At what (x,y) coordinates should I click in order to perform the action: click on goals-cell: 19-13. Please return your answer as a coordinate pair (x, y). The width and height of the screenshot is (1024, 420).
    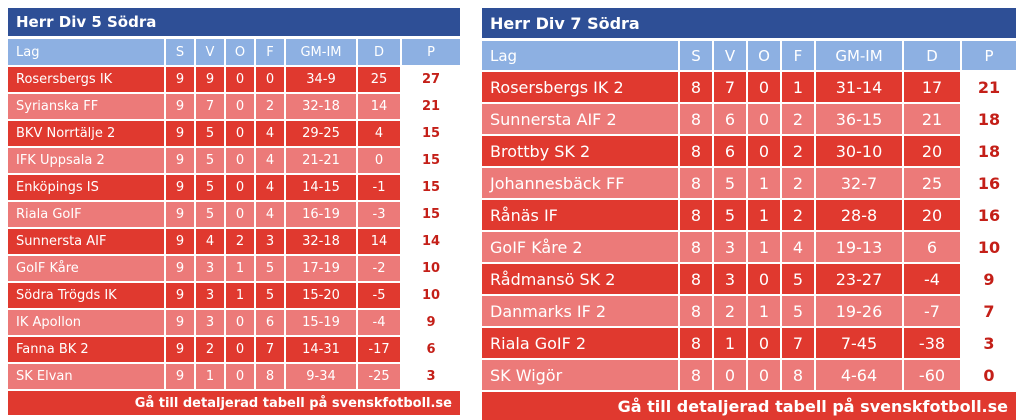
    Looking at the image, I should click on (858, 246).